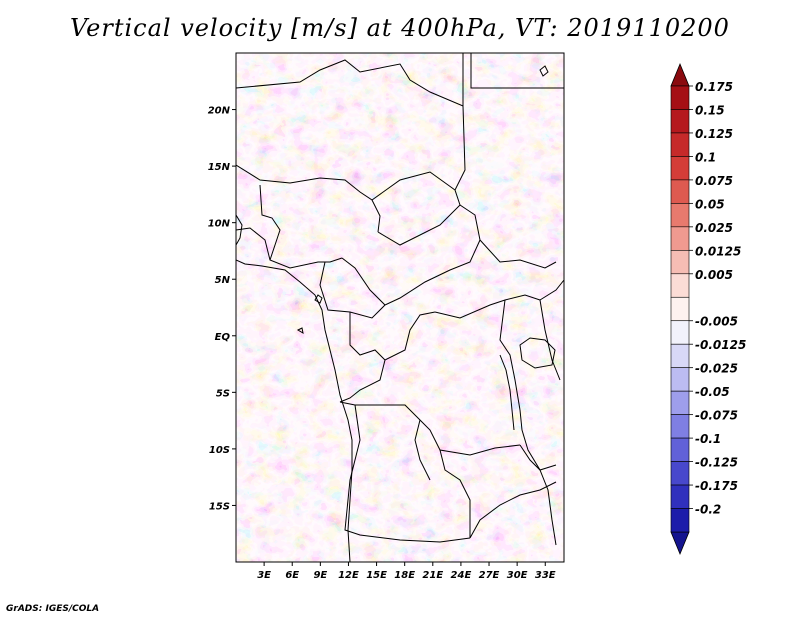 The height and width of the screenshot is (618, 800). I want to click on lon-tick-label: 21E, so click(432, 575).